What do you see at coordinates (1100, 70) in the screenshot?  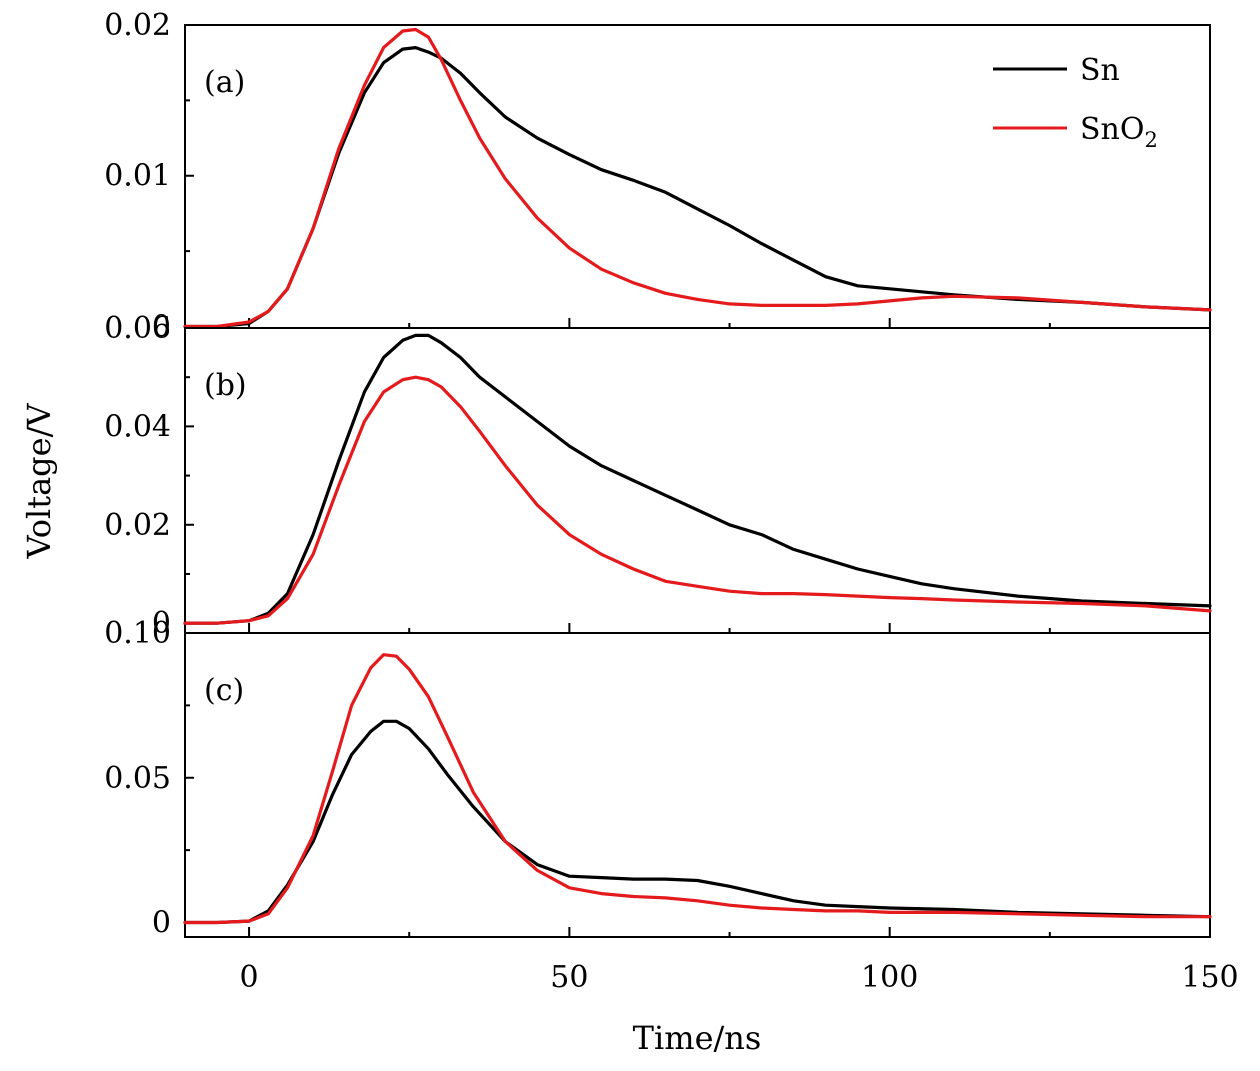 I see `legend-label-sn: Sn` at bounding box center [1100, 70].